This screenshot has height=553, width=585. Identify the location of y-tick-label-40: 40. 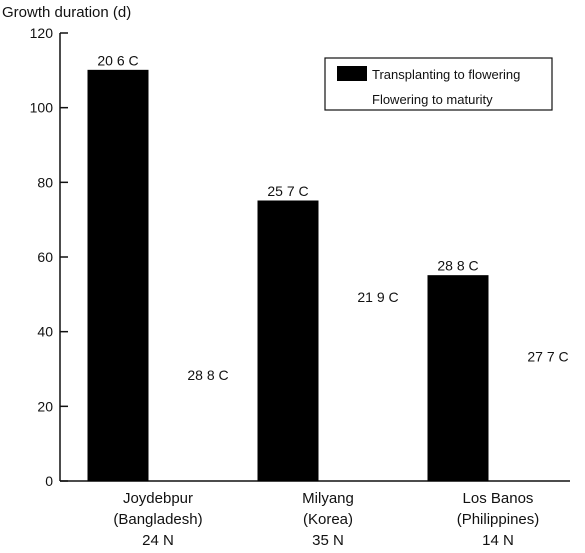
(45, 332).